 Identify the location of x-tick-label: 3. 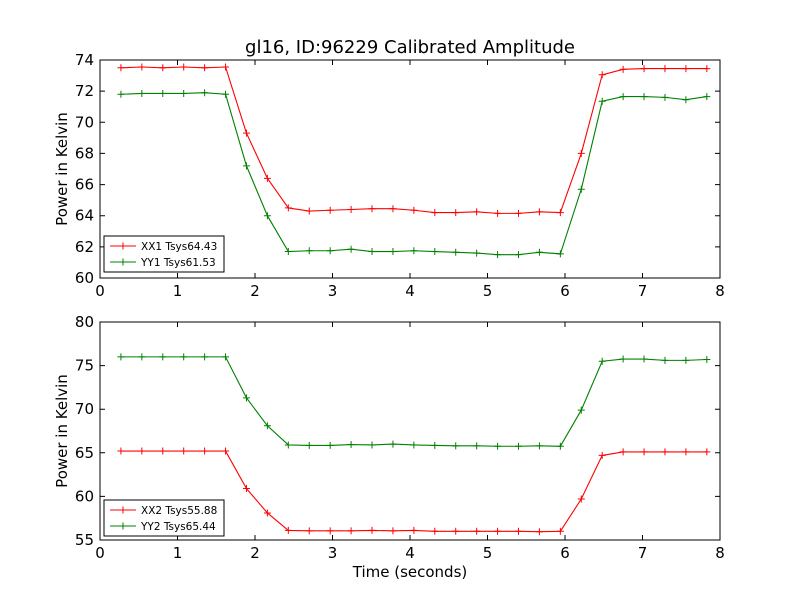
(333, 291).